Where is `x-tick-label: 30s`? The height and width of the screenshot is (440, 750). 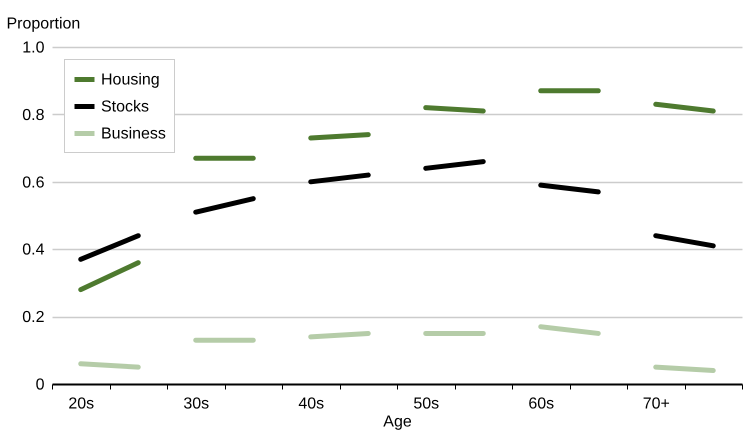 x-tick-label: 30s is located at coordinates (196, 404).